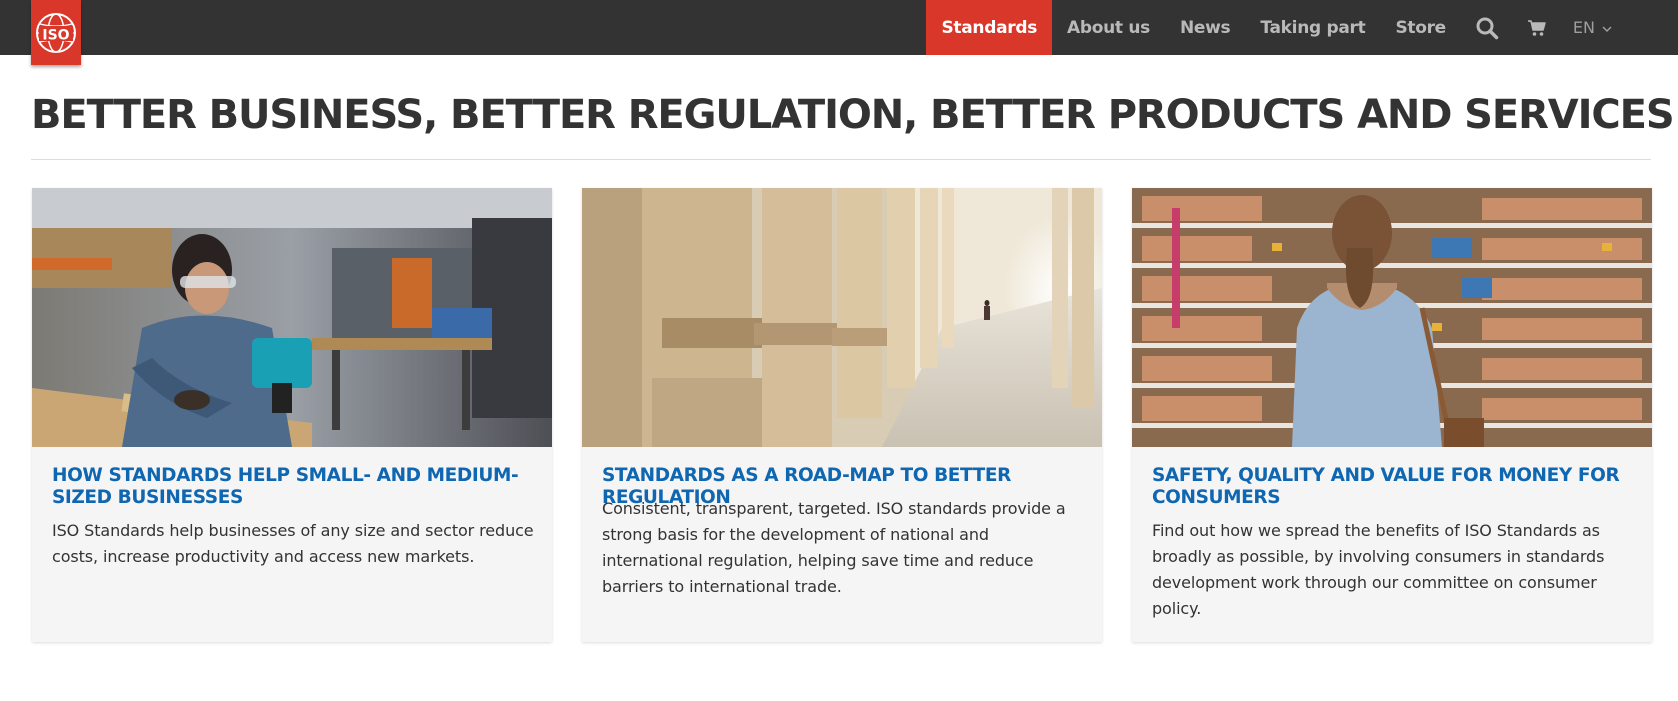 The height and width of the screenshot is (701, 1678). What do you see at coordinates (1108, 27) in the screenshot?
I see `nav-item-about-us: About us` at bounding box center [1108, 27].